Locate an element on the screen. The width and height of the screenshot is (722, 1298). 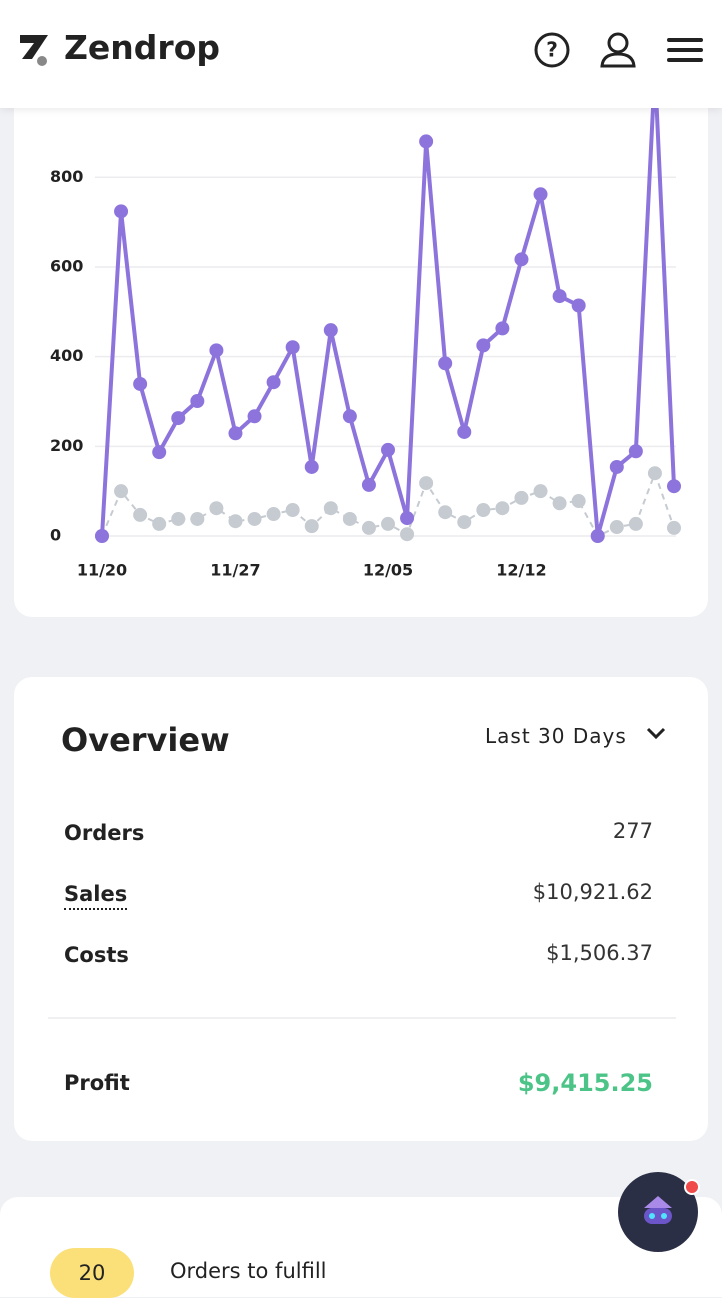
y-tick-label: 200 is located at coordinates (66, 445).